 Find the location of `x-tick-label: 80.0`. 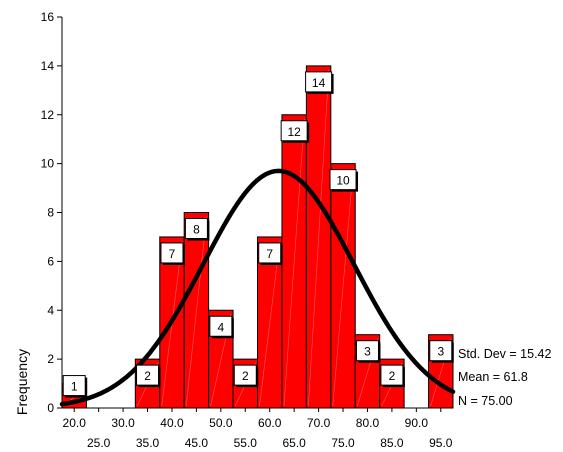

x-tick-label: 80.0 is located at coordinates (368, 423).